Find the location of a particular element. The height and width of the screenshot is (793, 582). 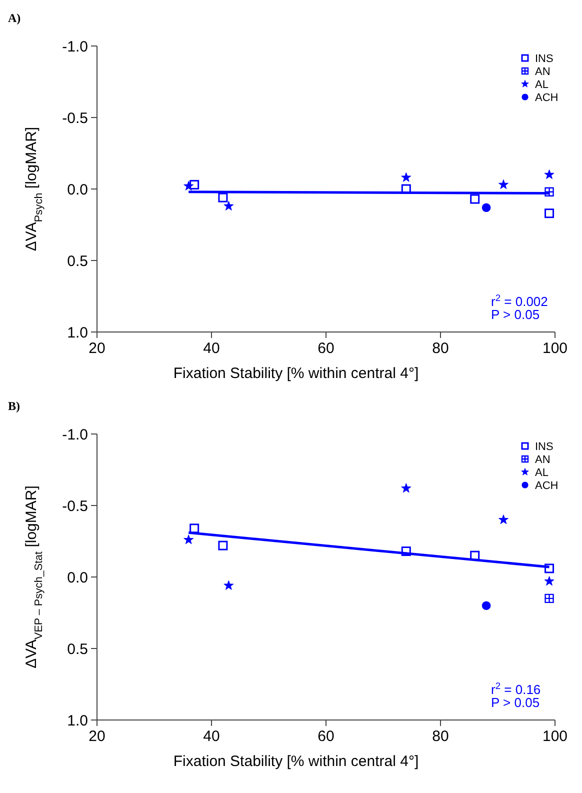

annotation: r$^{2}$ = 0.16 is located at coordinates (516, 689).